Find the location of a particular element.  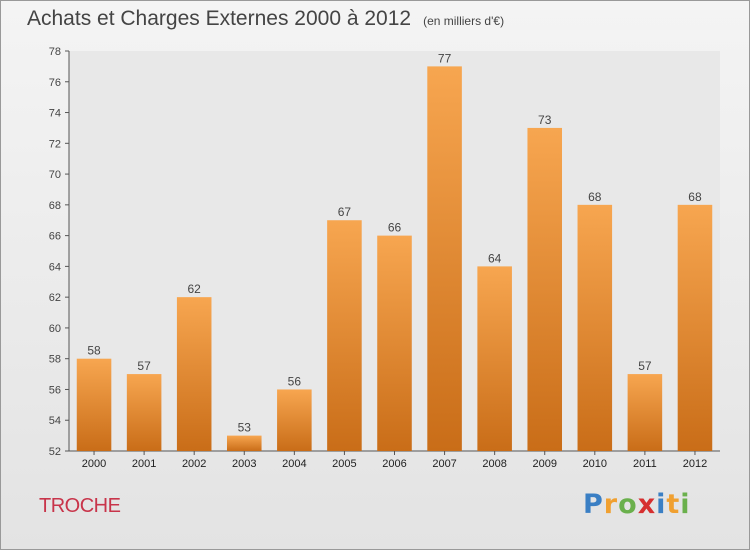

location-label: TROCHE is located at coordinates (80, 506).